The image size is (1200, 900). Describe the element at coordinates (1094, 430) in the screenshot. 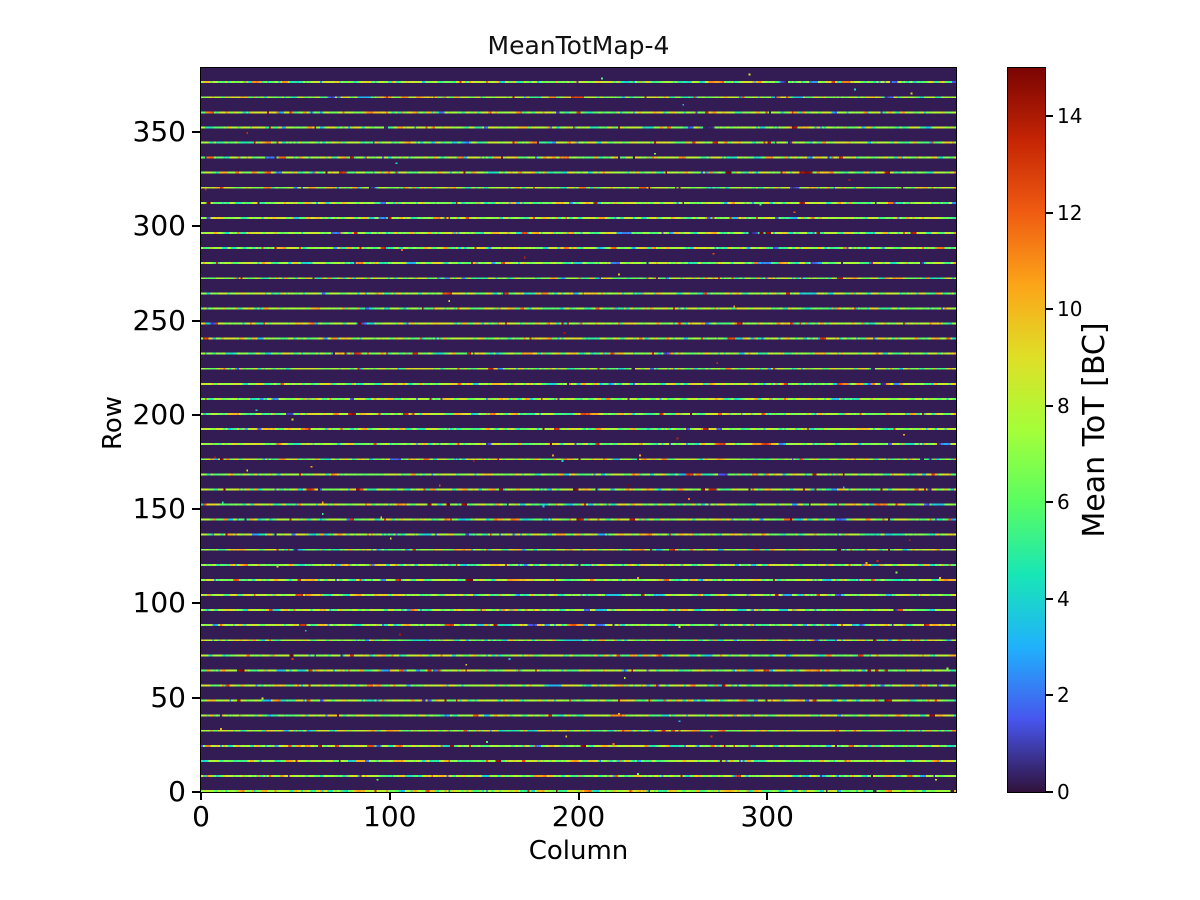

I see `colorbar-label: Mean ToT [BC]` at that location.